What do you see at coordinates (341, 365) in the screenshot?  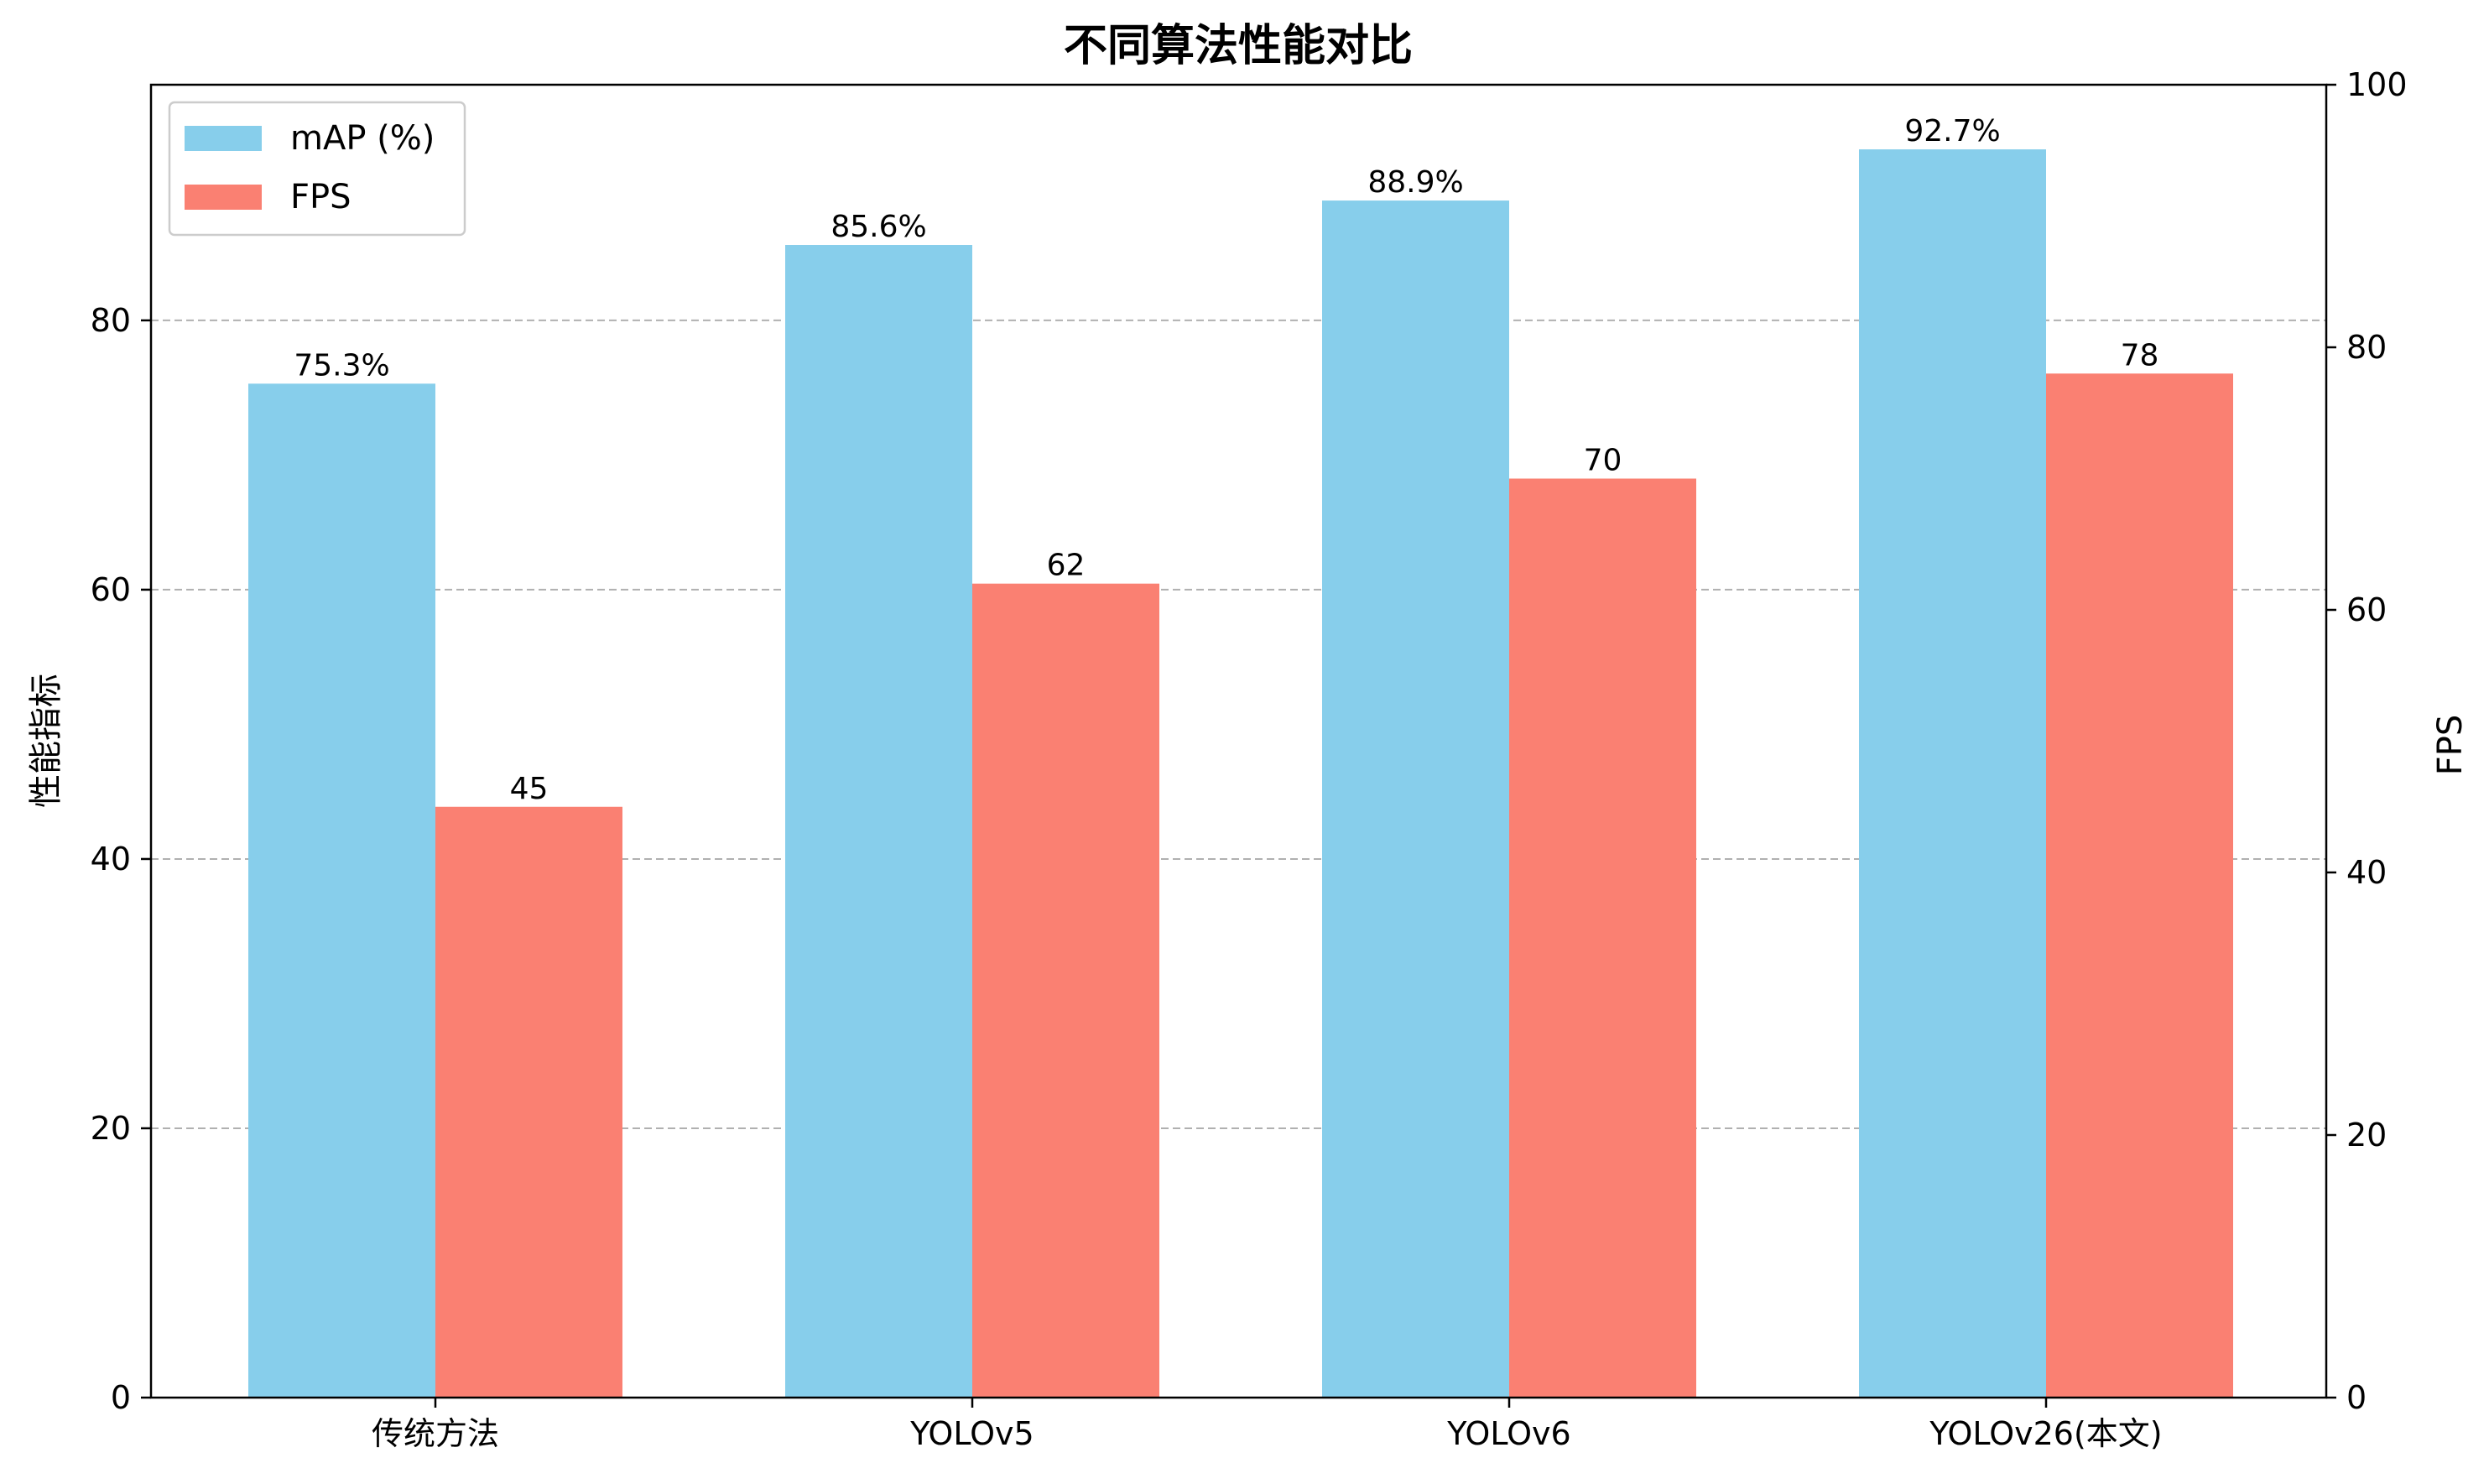 I see `bar-label-map: 75.3%` at bounding box center [341, 365].